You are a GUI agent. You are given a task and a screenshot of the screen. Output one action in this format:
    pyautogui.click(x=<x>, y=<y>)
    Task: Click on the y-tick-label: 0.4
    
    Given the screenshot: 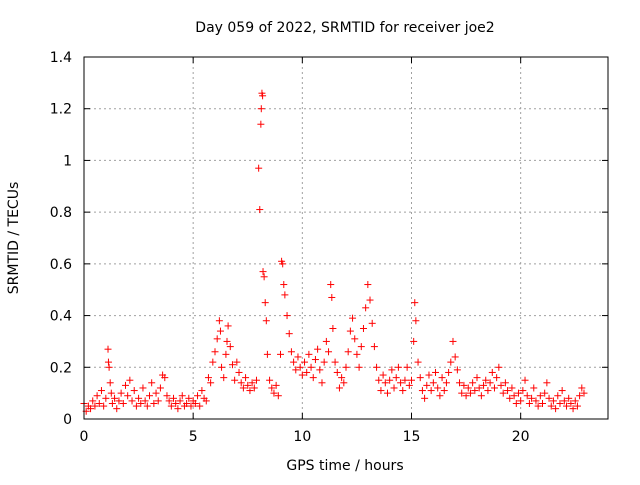 What is the action you would take?
    pyautogui.click(x=61, y=317)
    